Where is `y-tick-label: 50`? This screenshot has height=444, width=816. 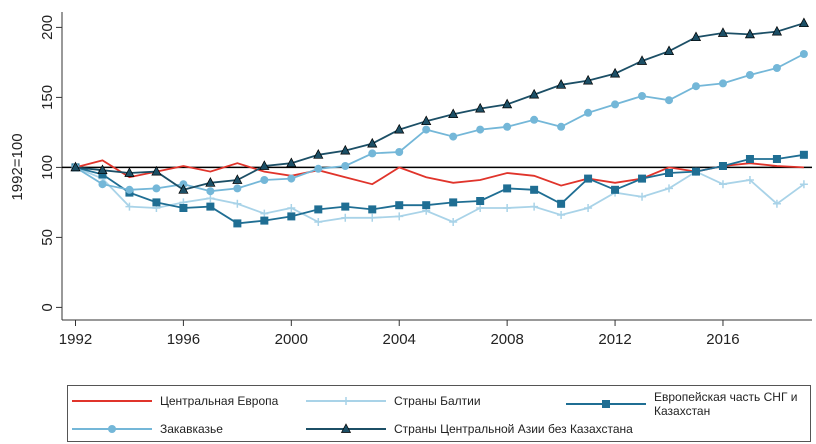 y-tick-label: 50 is located at coordinates (47, 237).